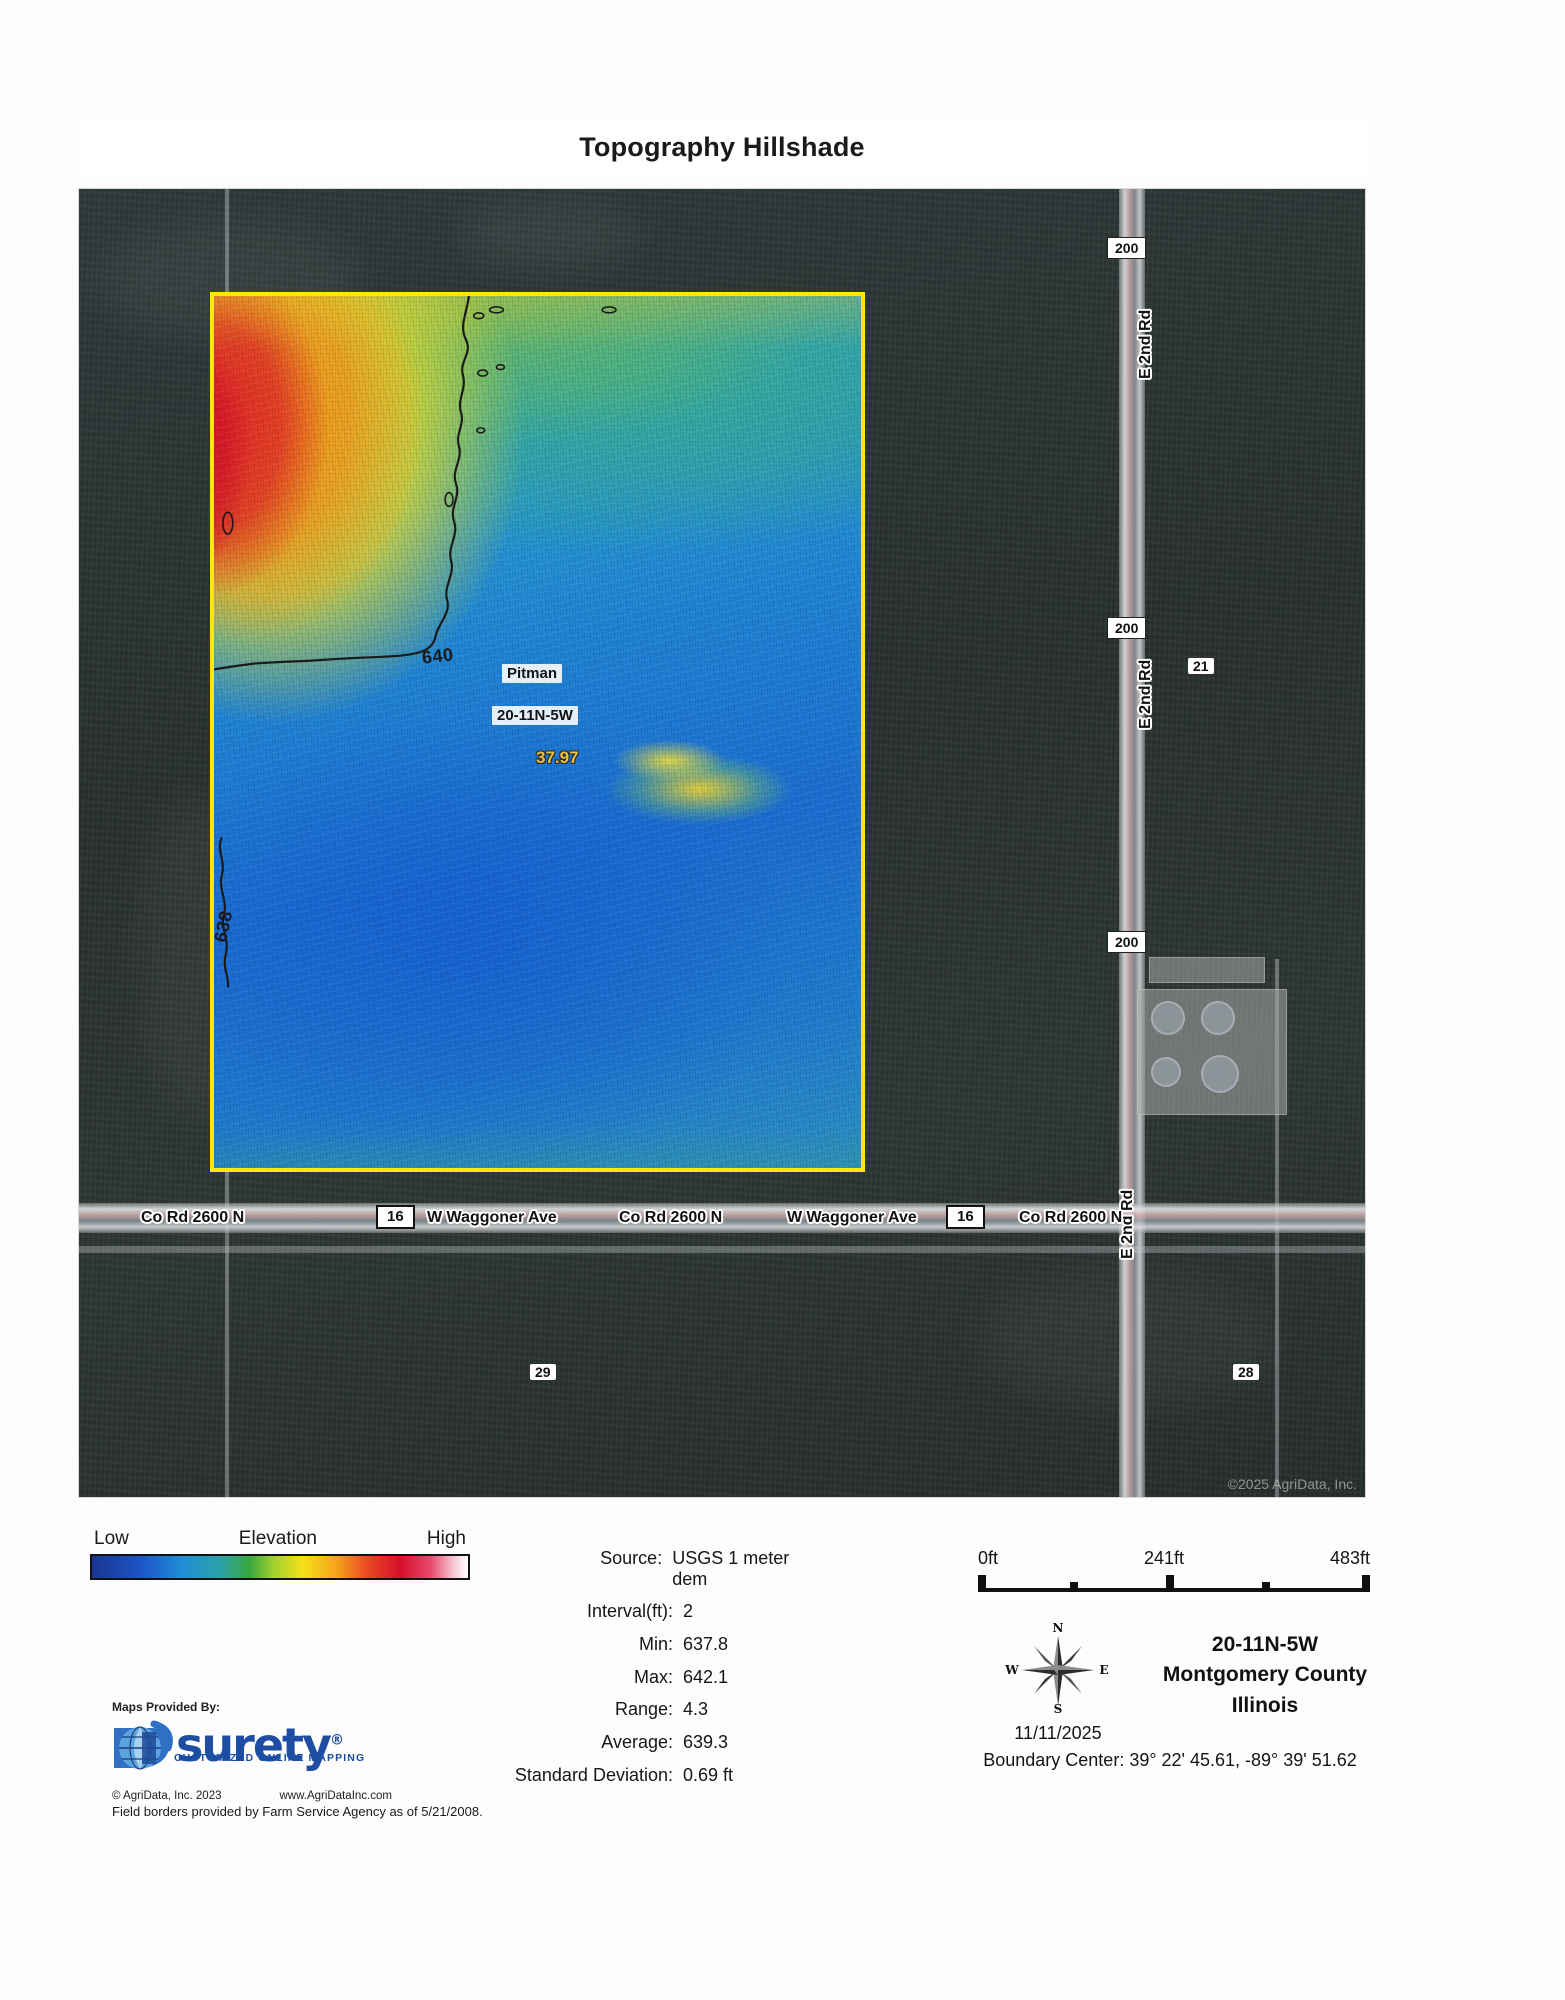  What do you see at coordinates (1265, 1705) in the screenshot?
I see `location-state: Illinois` at bounding box center [1265, 1705].